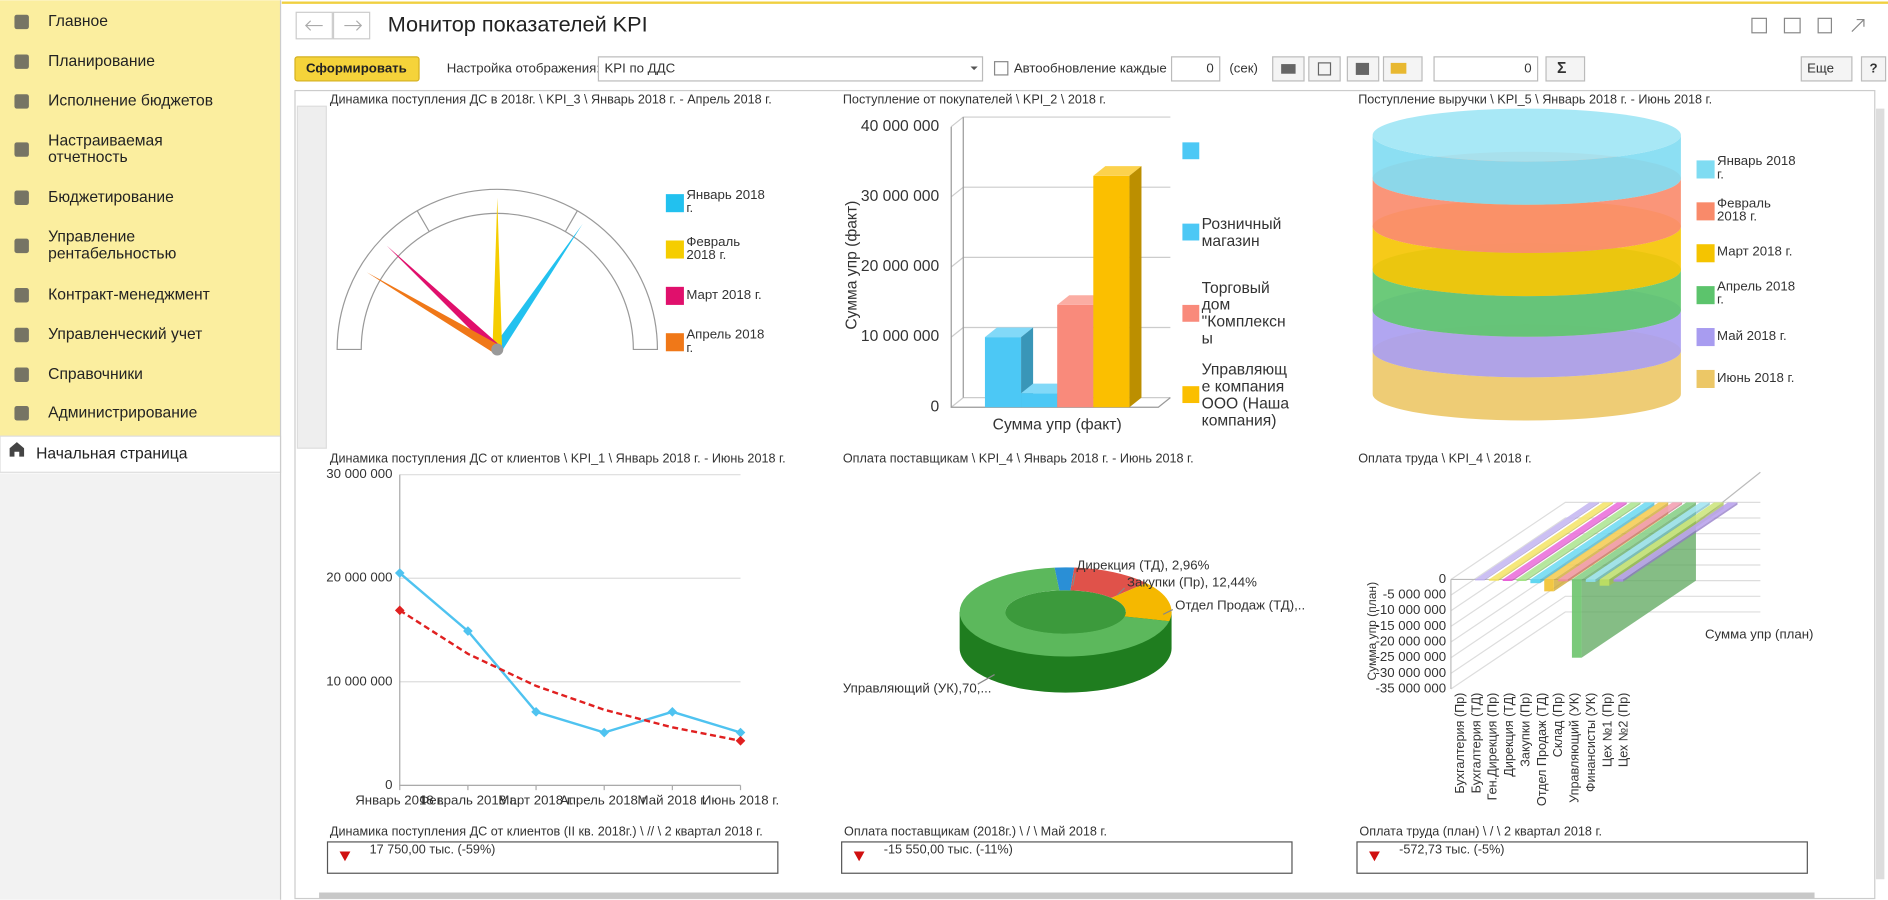  I want to click on legend-label-box: Розничный магазин, so click(1241, 231).